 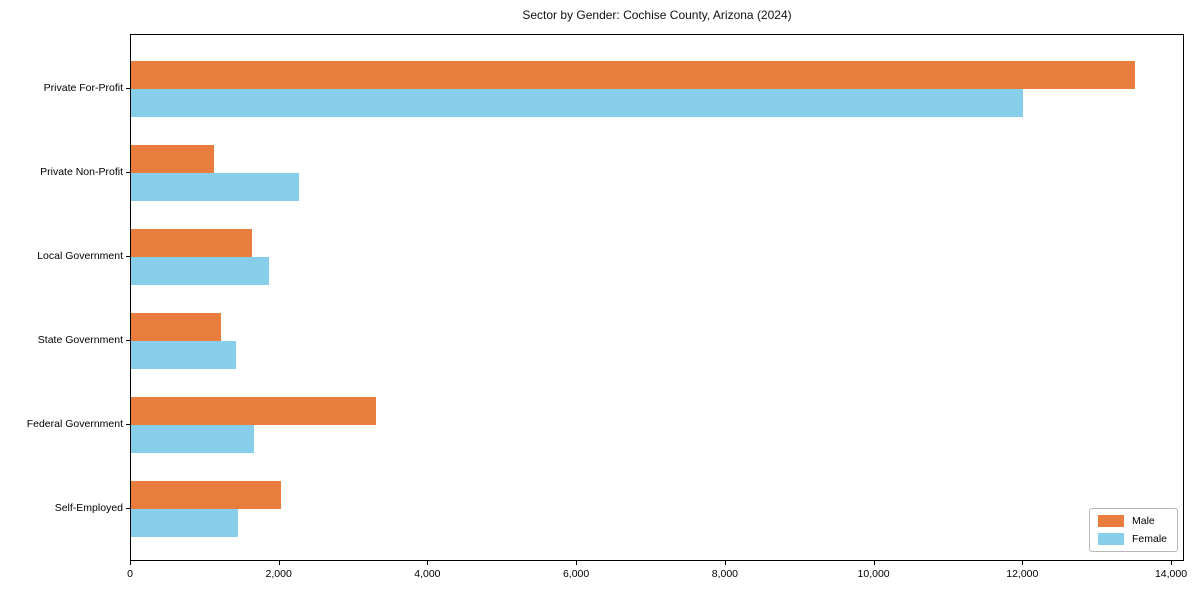 I want to click on x-axis-tick-label: 0, so click(x=130, y=574).